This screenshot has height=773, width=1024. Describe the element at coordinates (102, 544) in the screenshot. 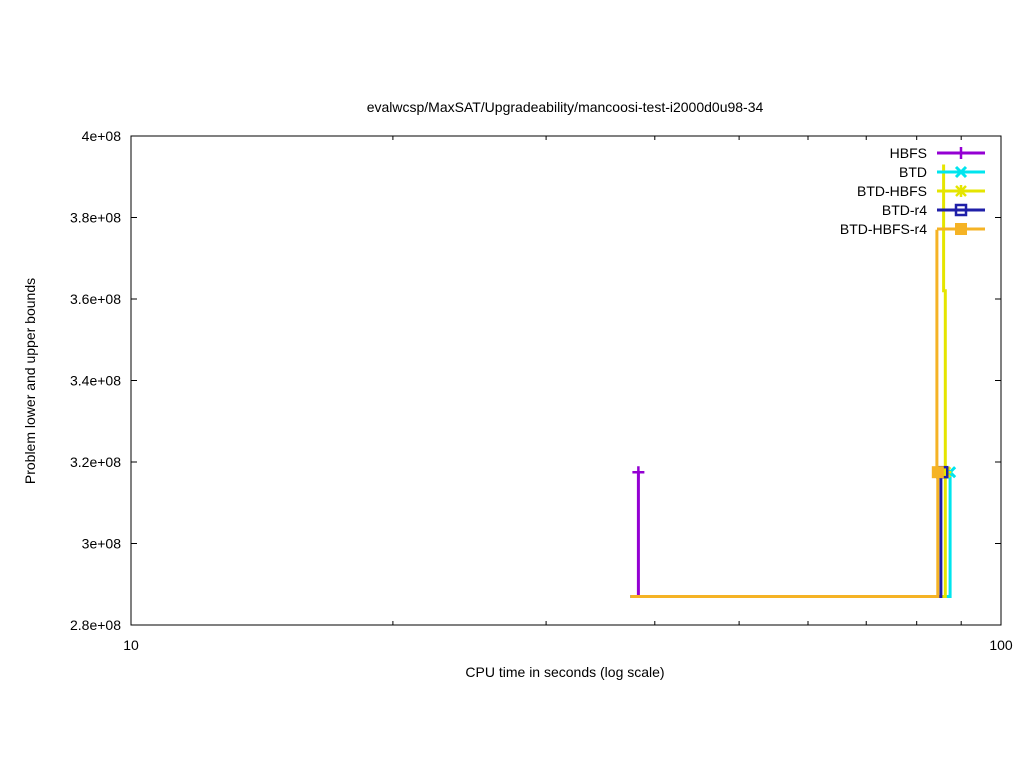

I see `y-tick-label: 3e+08` at that location.